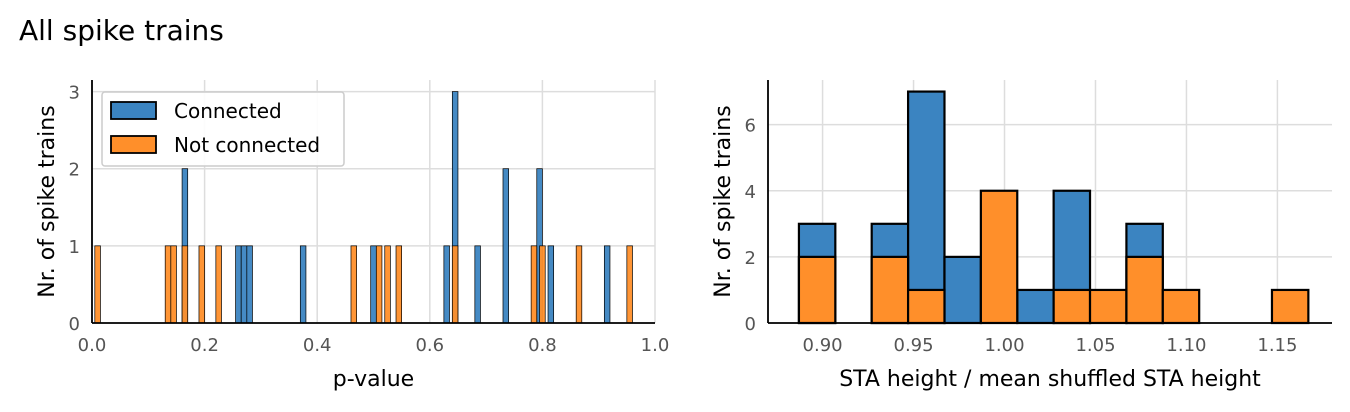 The width and height of the screenshot is (1350, 412). I want to click on y-tick-label: 3, so click(74, 93).